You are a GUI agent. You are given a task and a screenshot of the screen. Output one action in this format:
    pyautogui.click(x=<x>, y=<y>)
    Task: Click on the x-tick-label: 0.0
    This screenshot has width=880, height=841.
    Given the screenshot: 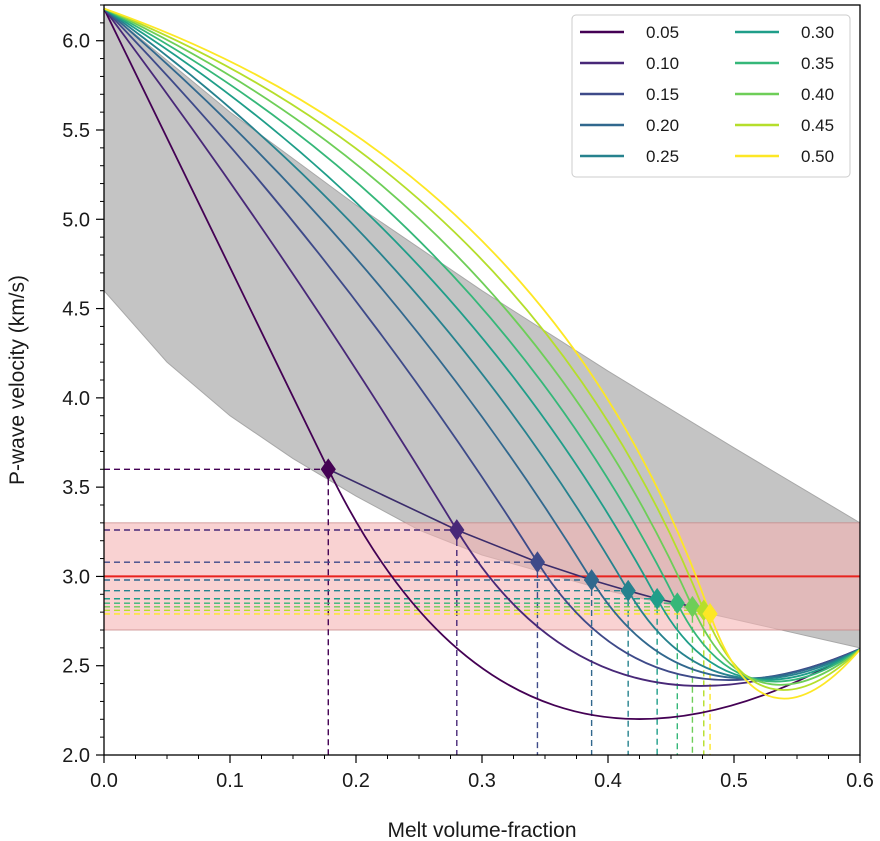 What is the action you would take?
    pyautogui.click(x=104, y=781)
    